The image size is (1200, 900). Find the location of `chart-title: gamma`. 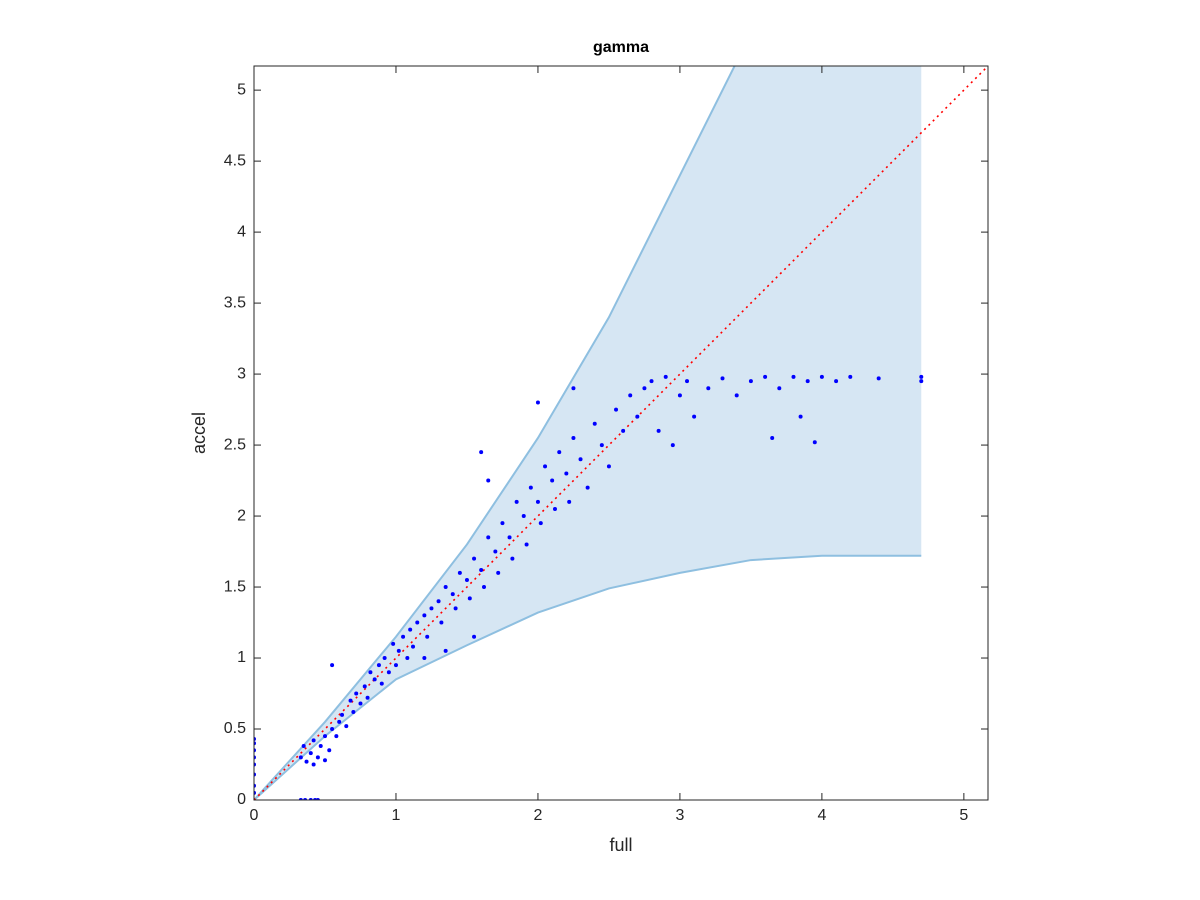

chart-title: gamma is located at coordinates (621, 47).